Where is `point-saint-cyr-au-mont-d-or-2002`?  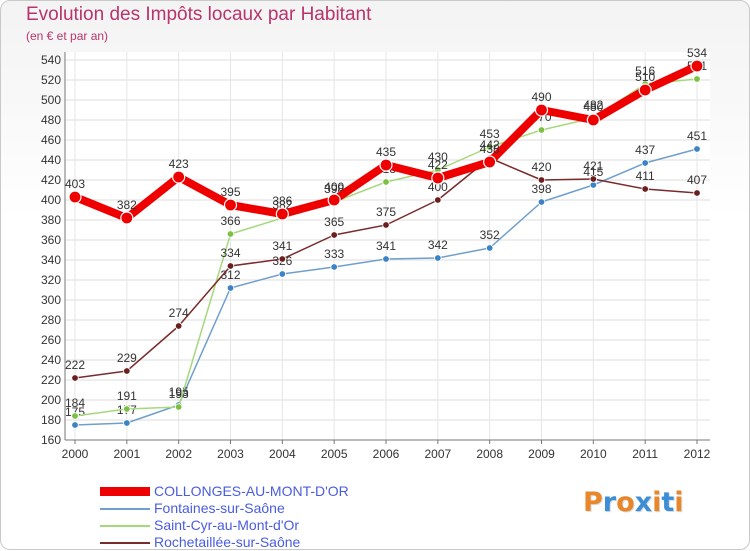
point-saint-cyr-au-mont-d-or-2002 is located at coordinates (178, 407).